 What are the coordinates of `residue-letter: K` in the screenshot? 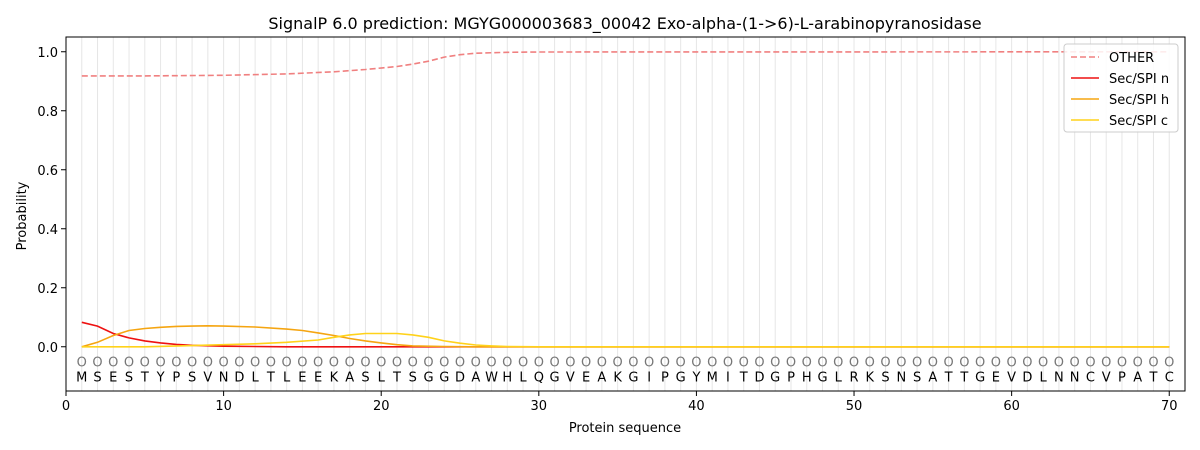 It's located at (617, 377).